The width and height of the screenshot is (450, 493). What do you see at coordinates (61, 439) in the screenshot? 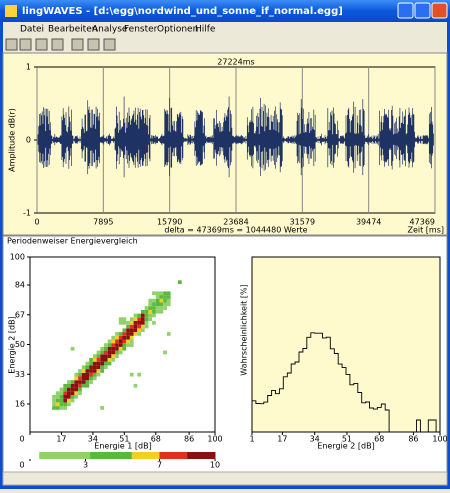
I see `x-tick-label: 17` at bounding box center [61, 439].